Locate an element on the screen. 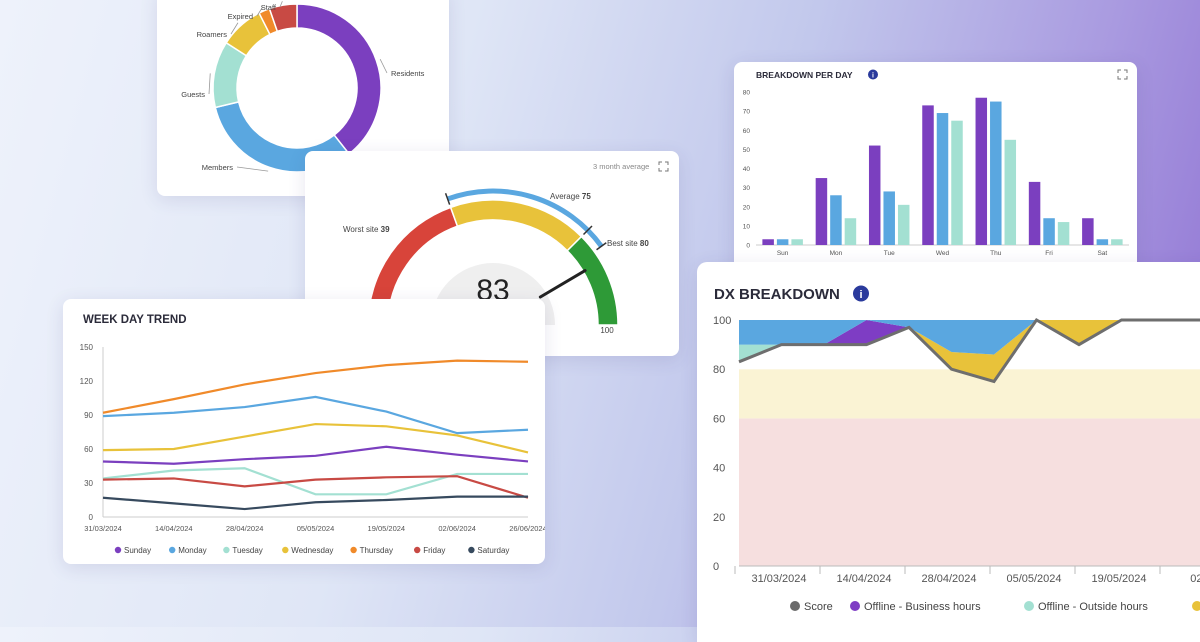 This screenshot has height=642, width=1200. trend-ytick: 30 is located at coordinates (88, 483).